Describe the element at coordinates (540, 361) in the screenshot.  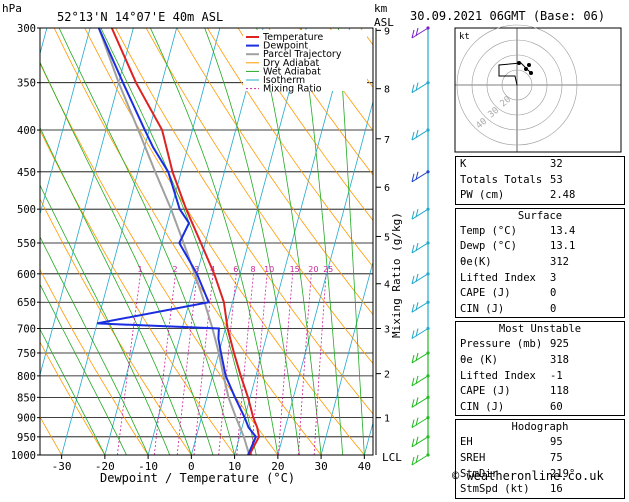
I see `most-unstable-row: θe (K) 318` at that location.